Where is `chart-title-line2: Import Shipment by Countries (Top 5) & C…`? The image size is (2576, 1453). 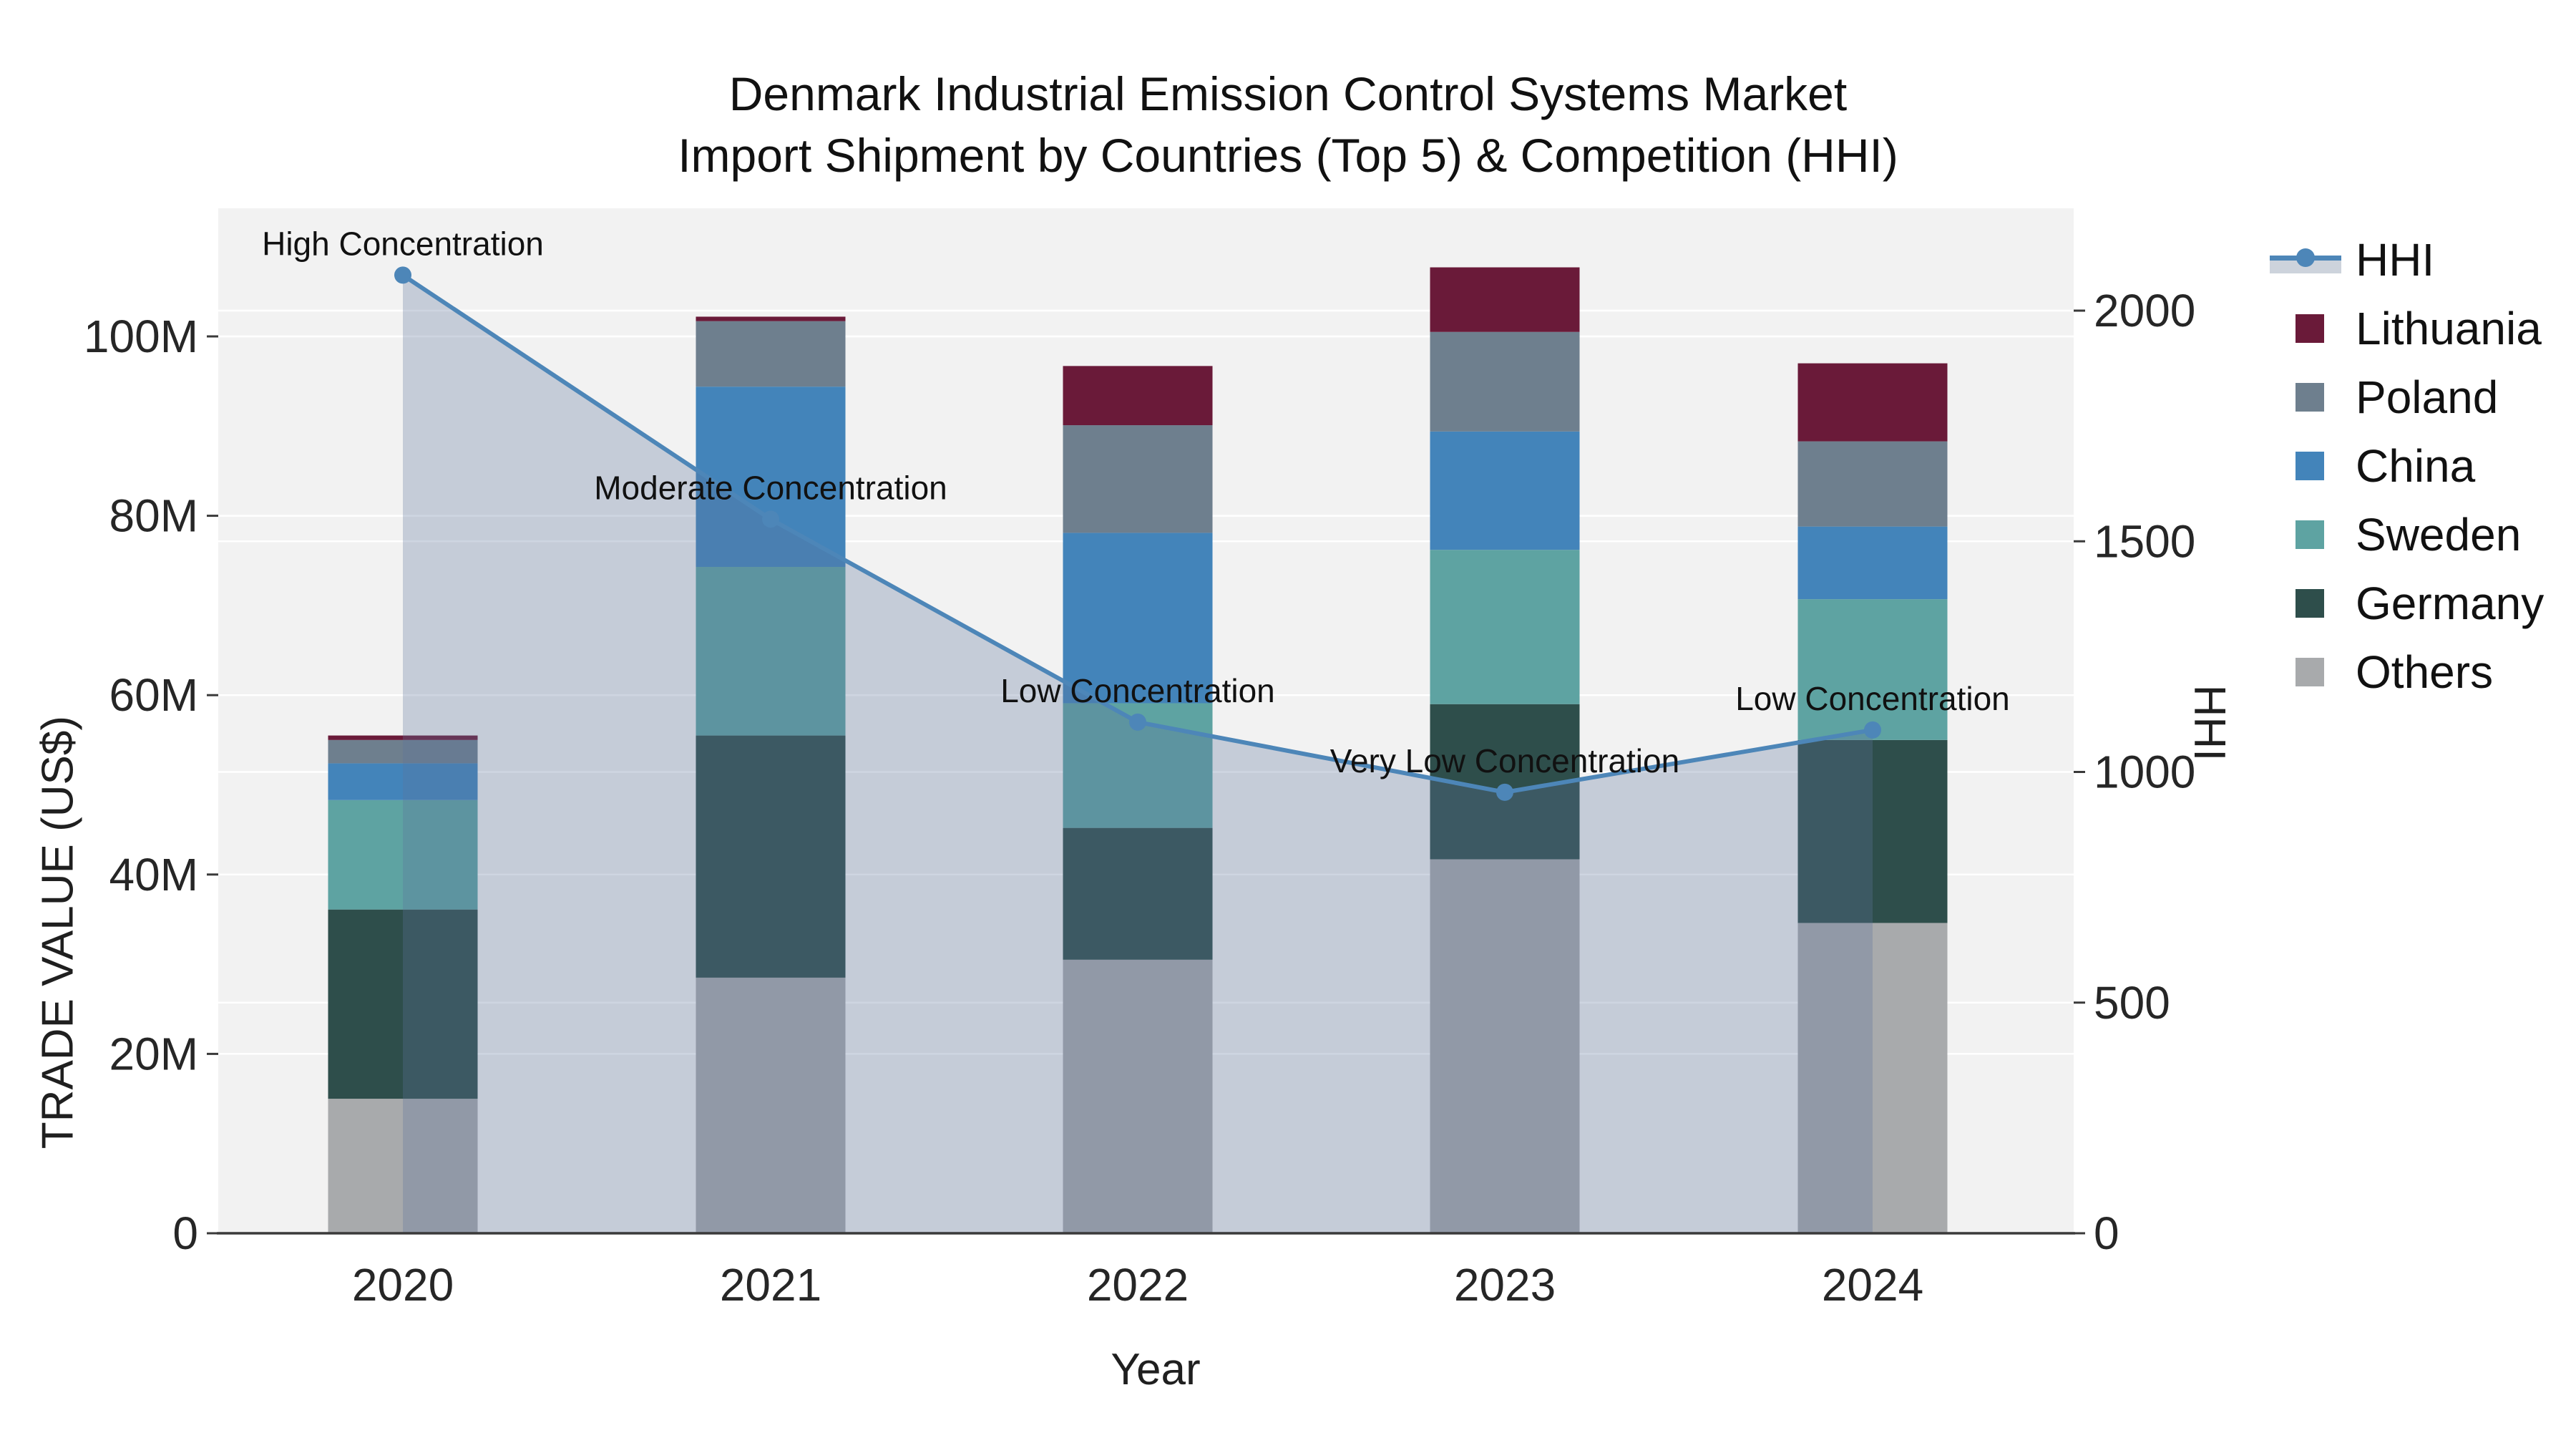 chart-title-line2: Import Shipment by Countries (Top 5) & C… is located at coordinates (1288, 155).